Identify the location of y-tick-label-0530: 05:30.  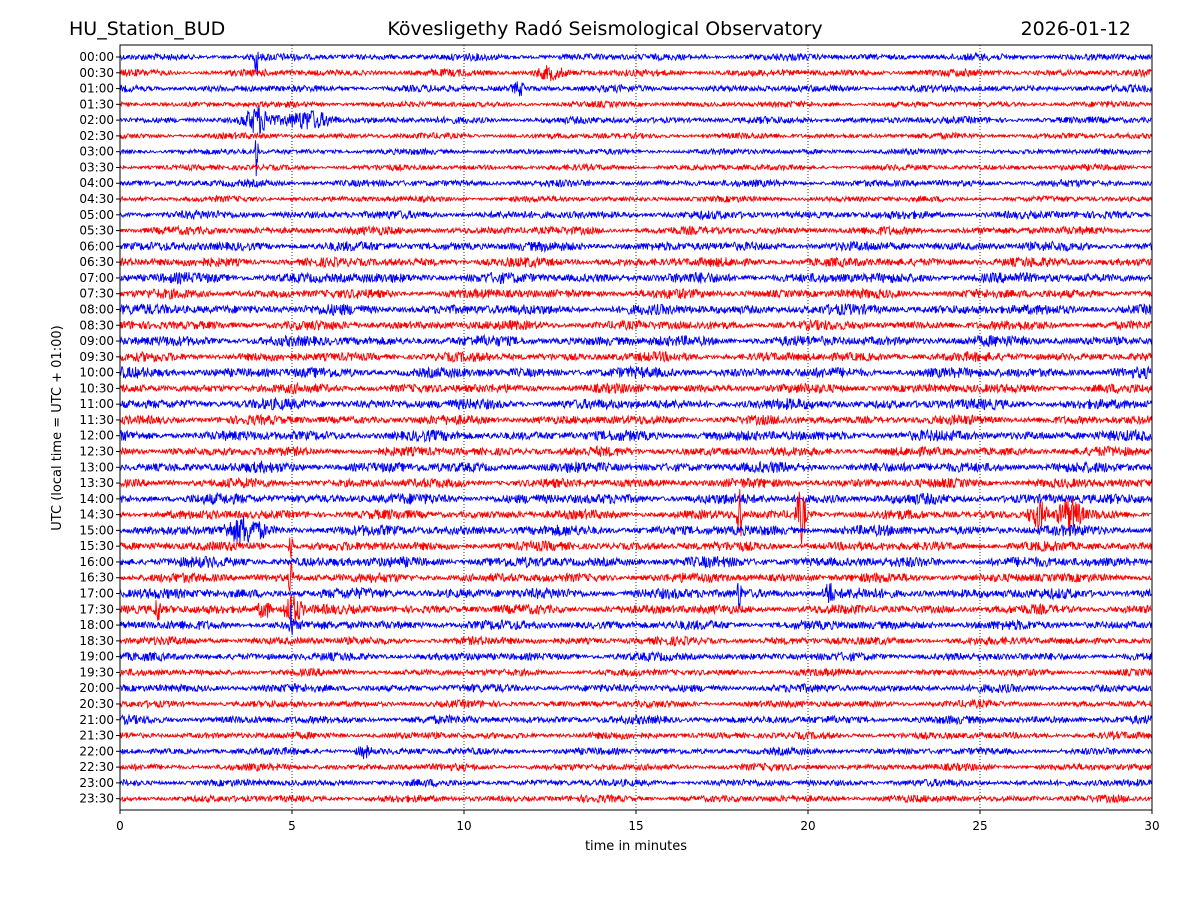
(96, 231).